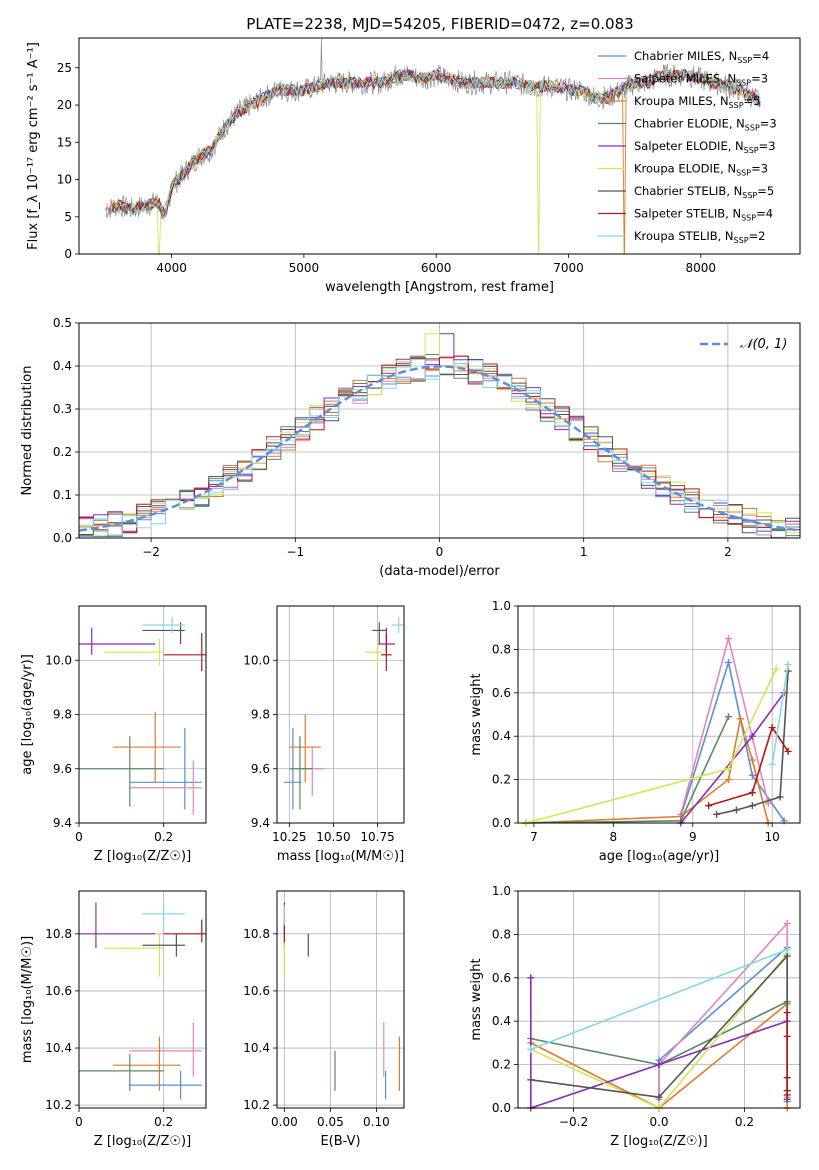 This screenshot has height=1170, width=819. What do you see at coordinates (697, 102) in the screenshot?
I see `legend-label: Kroupa MILES, NSSP=5` at bounding box center [697, 102].